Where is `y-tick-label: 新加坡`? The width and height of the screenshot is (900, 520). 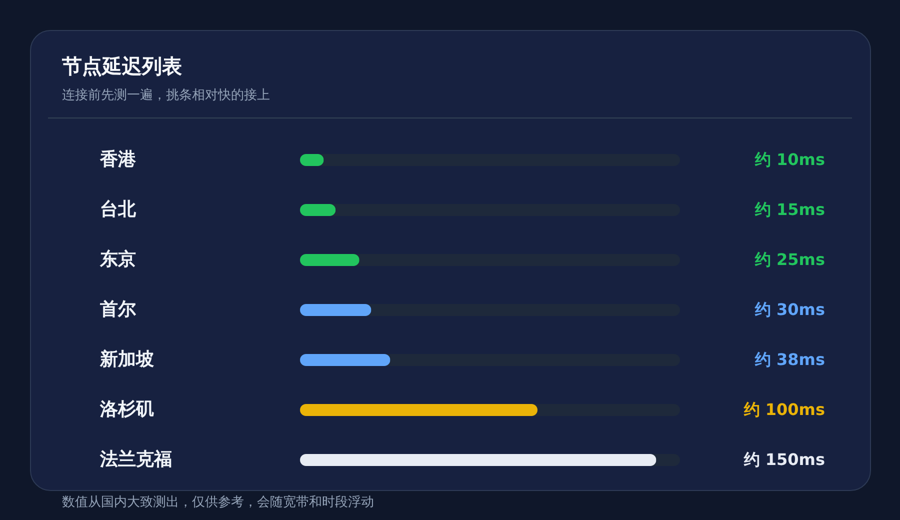 y-tick-label: 新加坡 is located at coordinates (126, 359).